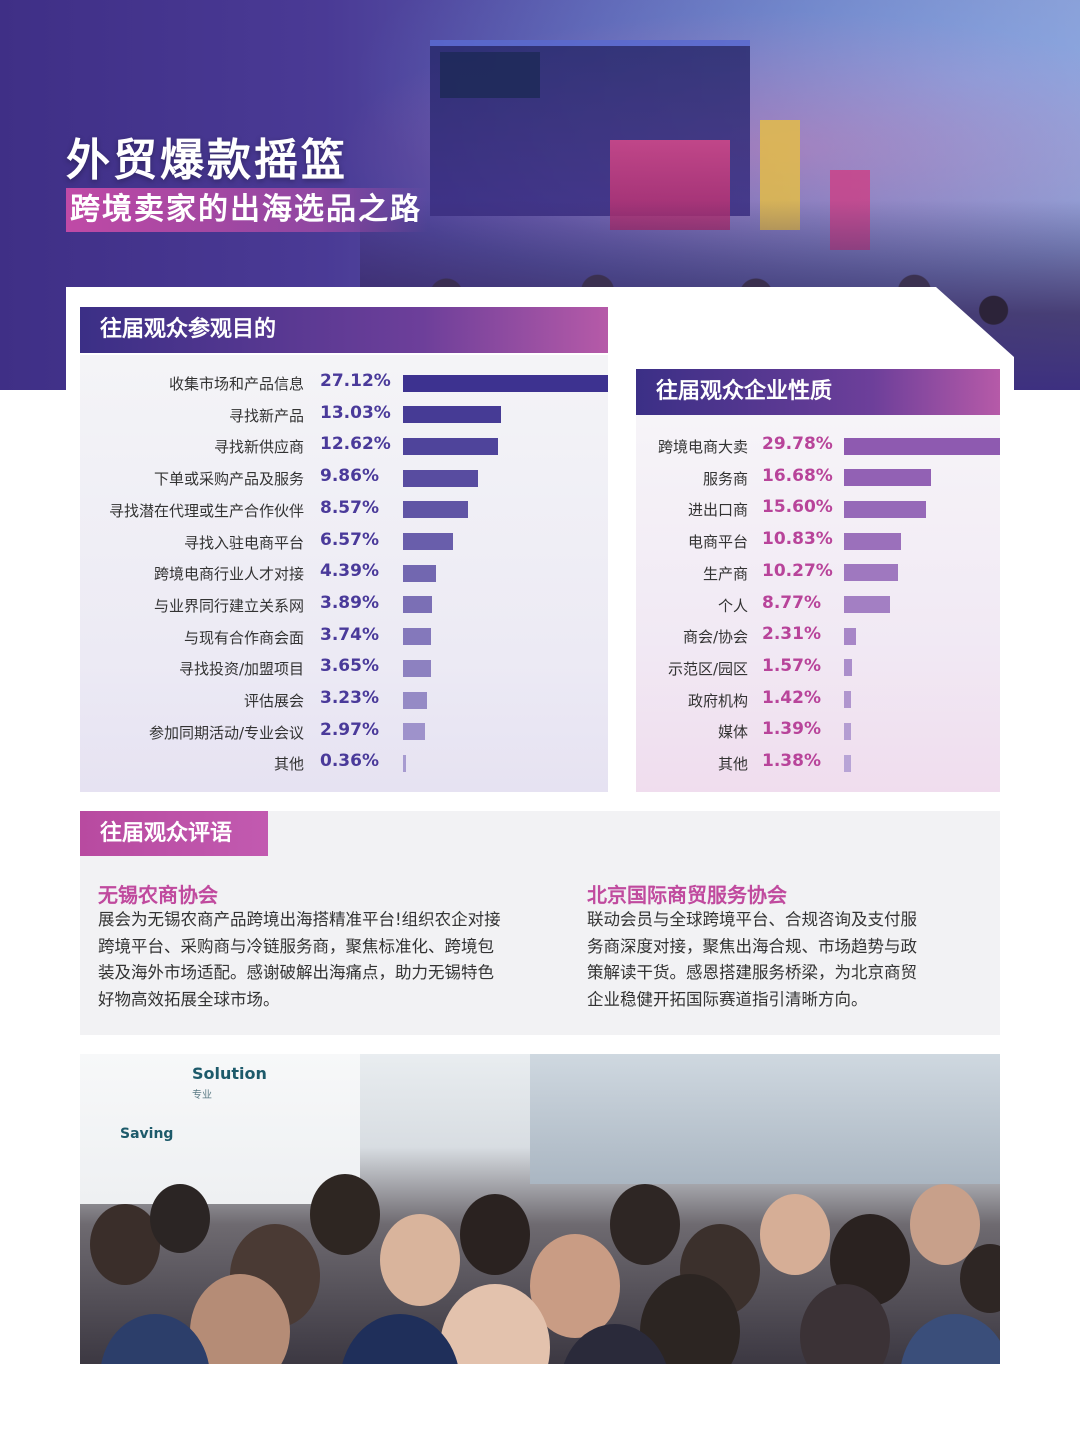 This screenshot has height=1454, width=1080. Describe the element at coordinates (349, 476) in the screenshot. I see `chart-value-label: 9.86%` at that location.